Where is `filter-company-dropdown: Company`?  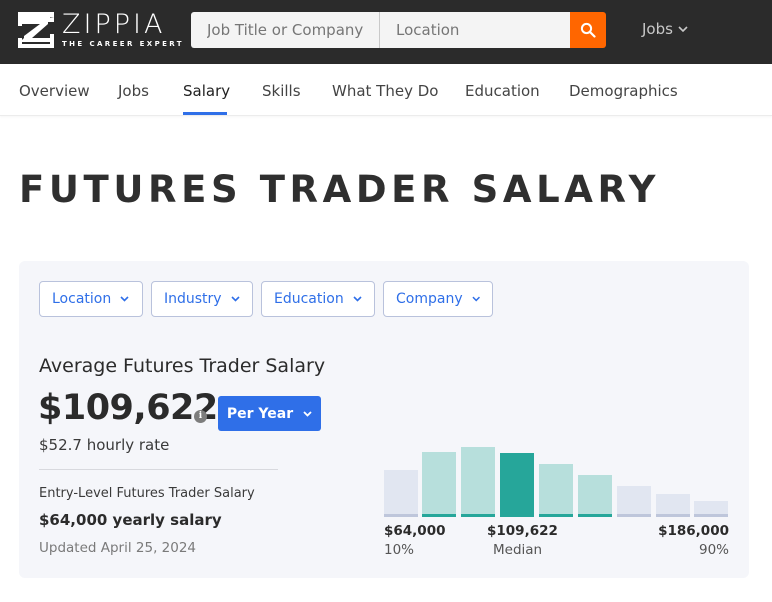
filter-company-dropdown: Company is located at coordinates (438, 299).